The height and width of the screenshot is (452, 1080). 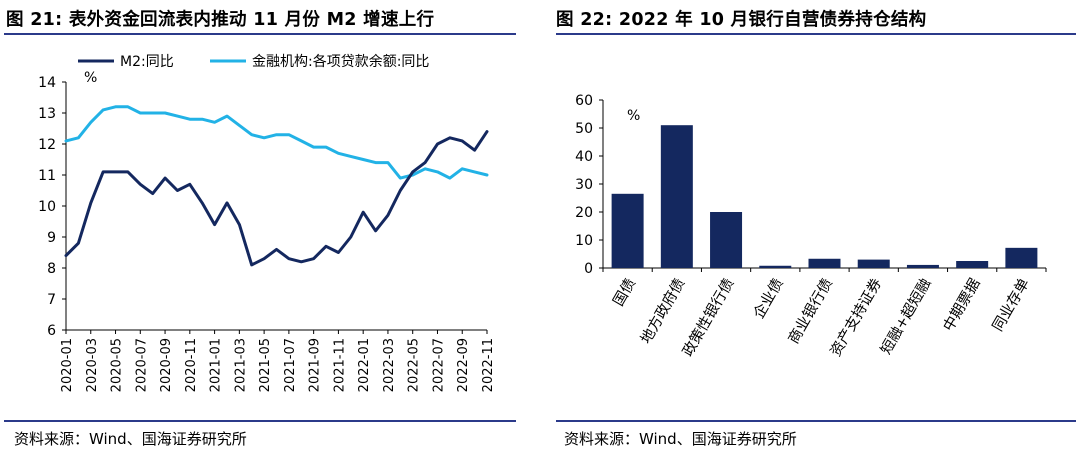 What do you see at coordinates (51, 238) in the screenshot?
I see `y-tick-label: 9` at bounding box center [51, 238].